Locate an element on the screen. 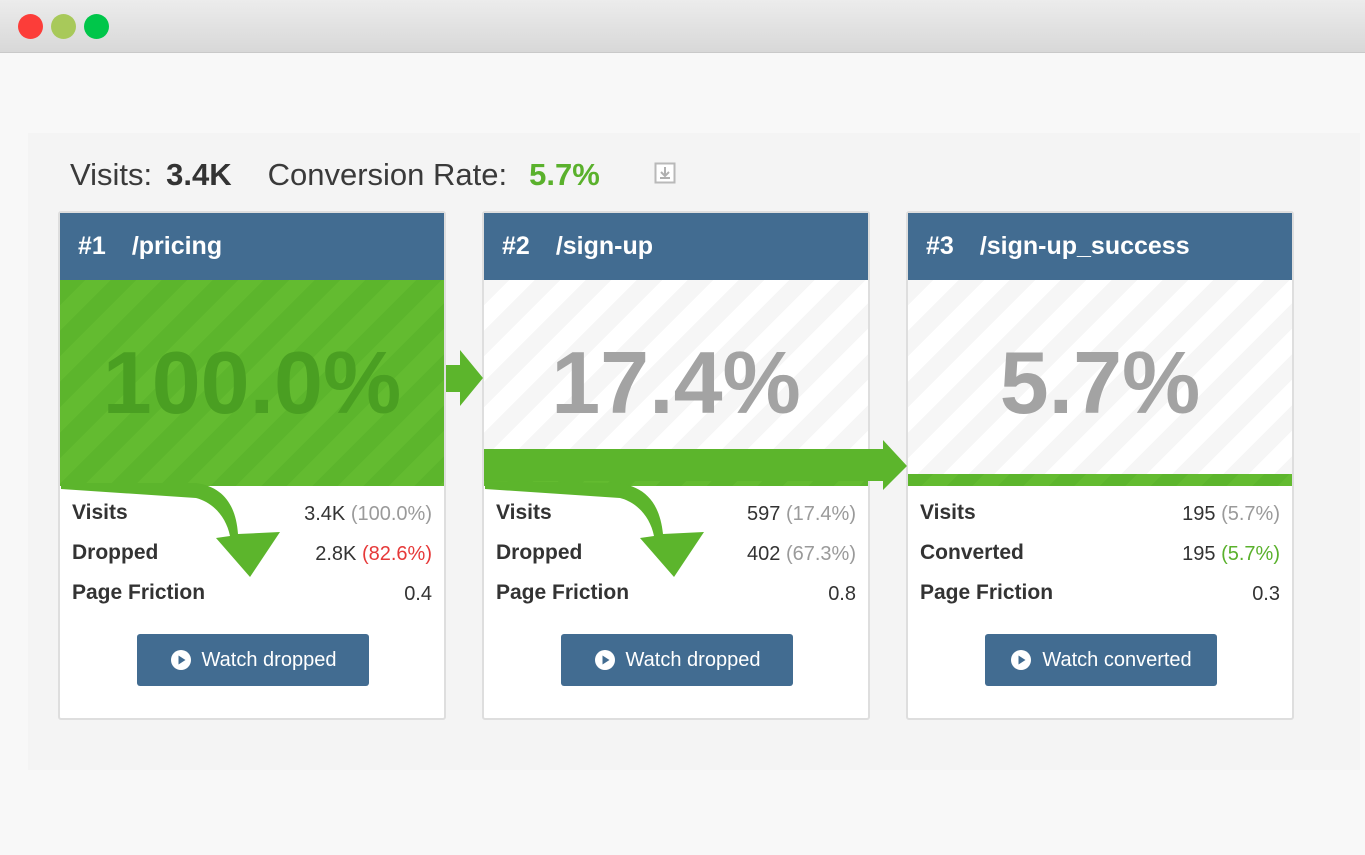  window-close-button is located at coordinates (30, 26).